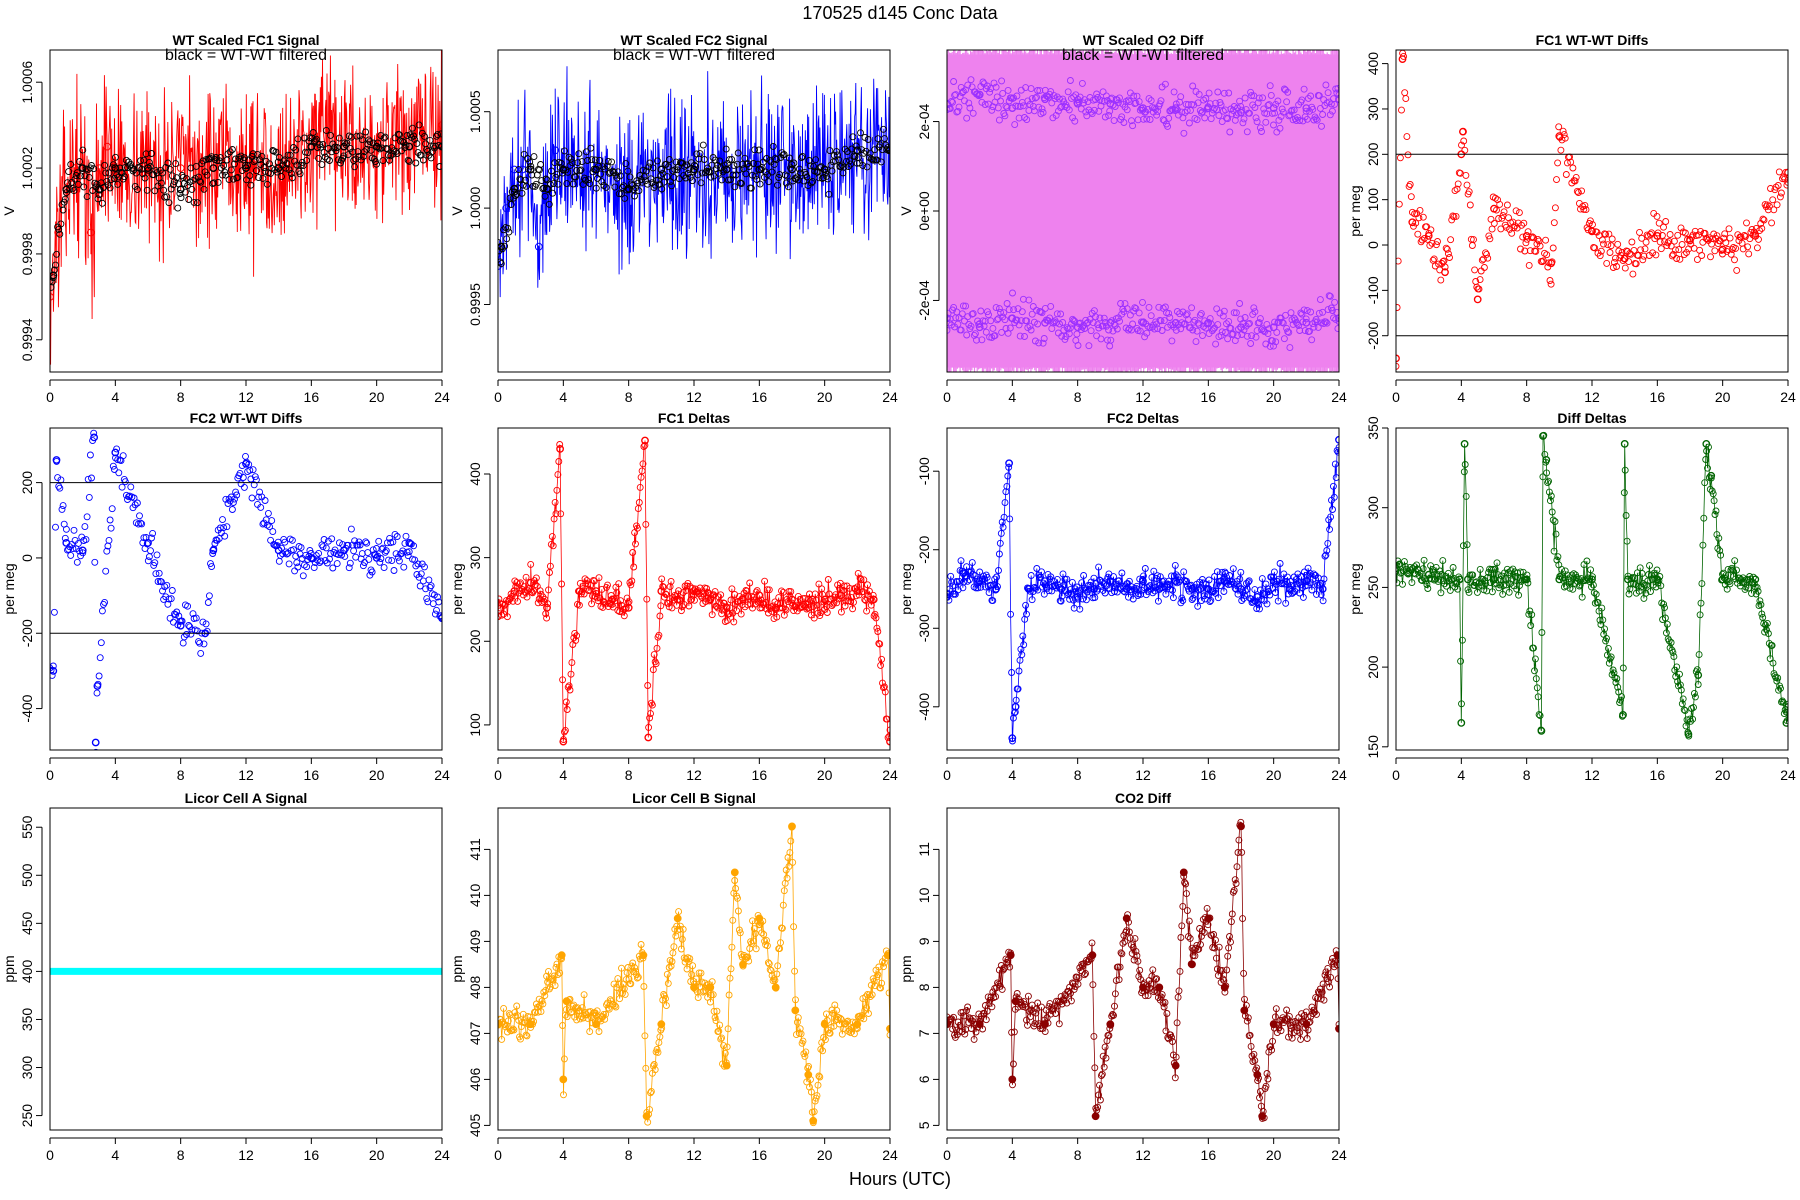 Image resolution: width=1800 pixels, height=1200 pixels. What do you see at coordinates (475, 896) in the screenshot?
I see `licor_b-y-tick-label: 410` at bounding box center [475, 896].